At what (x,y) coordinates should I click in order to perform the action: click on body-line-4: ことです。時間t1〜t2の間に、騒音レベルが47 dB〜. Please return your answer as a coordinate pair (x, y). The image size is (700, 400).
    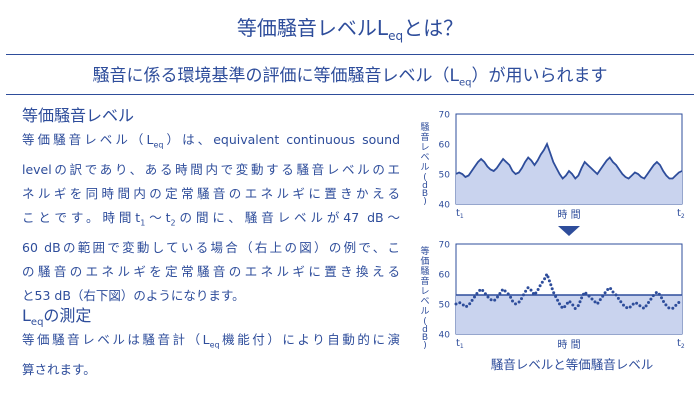
    Looking at the image, I should click on (211, 219).